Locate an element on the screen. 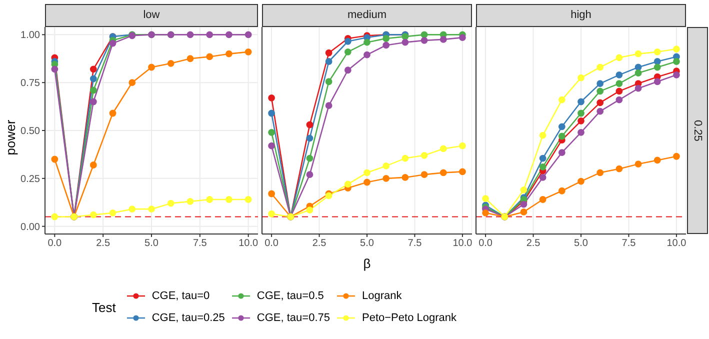  legend-label: Peto−Peto Logrank is located at coordinates (409, 318).